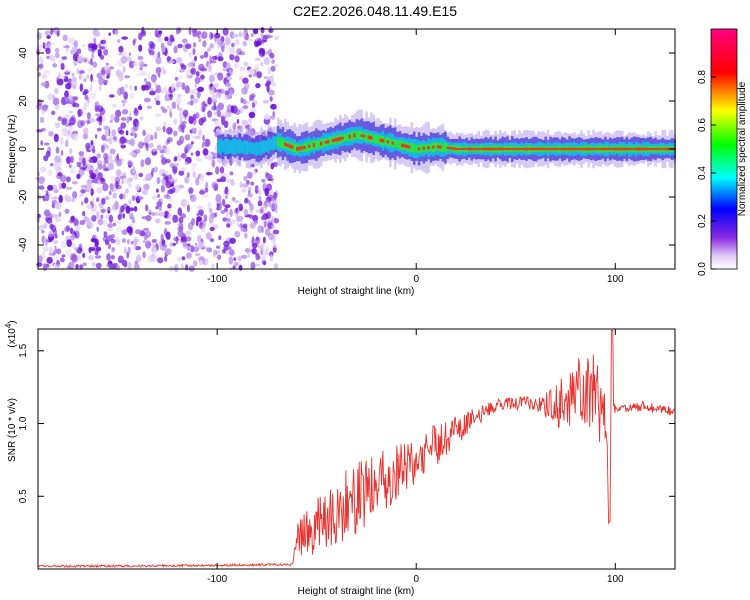 This screenshot has width=750, height=600. I want to click on spectrogram-x-label: Height of straight line (km), so click(356, 291).